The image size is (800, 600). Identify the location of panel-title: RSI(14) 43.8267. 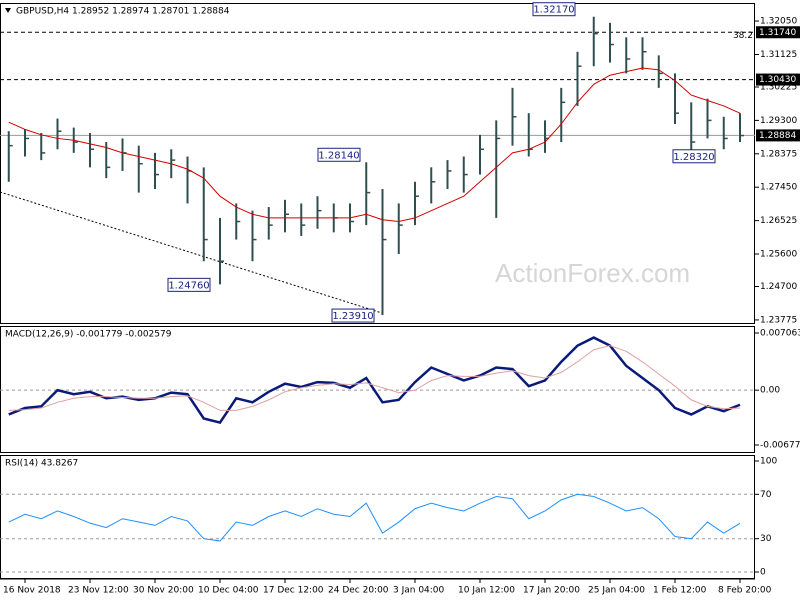
(41, 464).